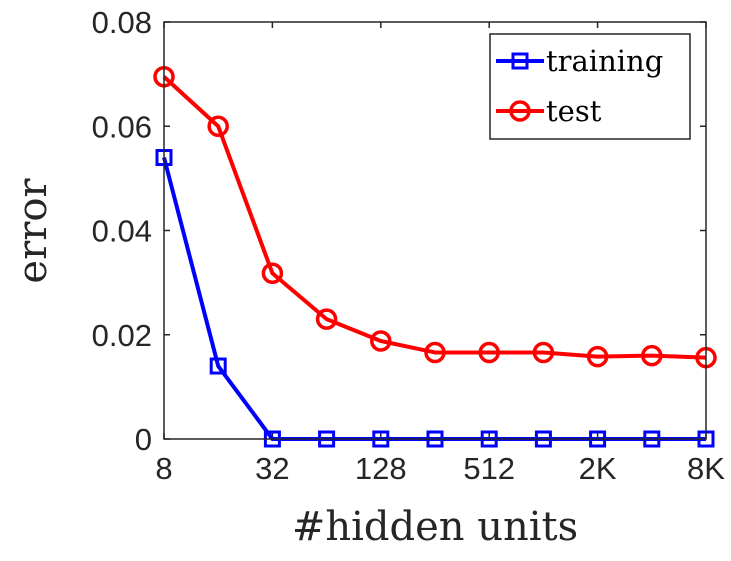 Image resolution: width=731 pixels, height=561 pixels. What do you see at coordinates (272, 468) in the screenshot?
I see `x-tick-label-1: 32` at bounding box center [272, 468].